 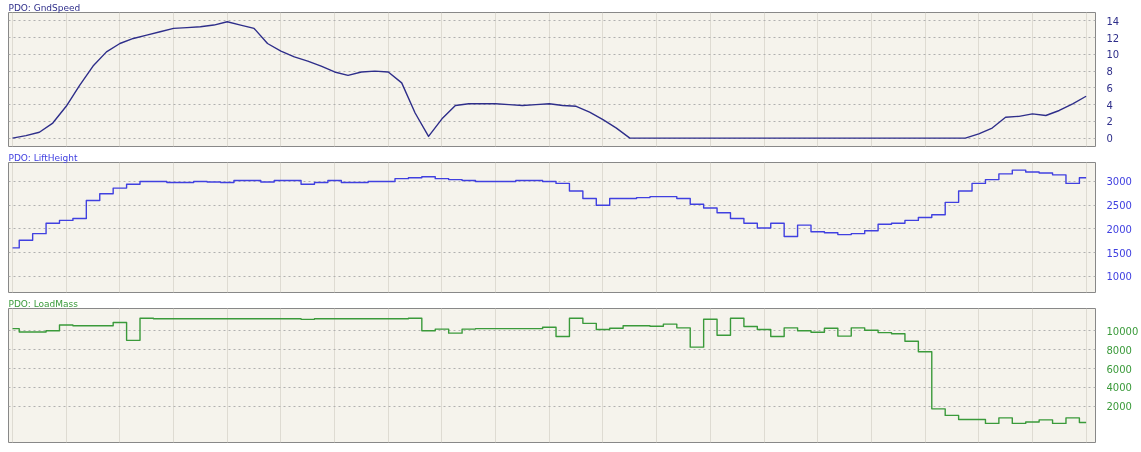 I want to click on y-tick-label: 1000, so click(x=1119, y=277).